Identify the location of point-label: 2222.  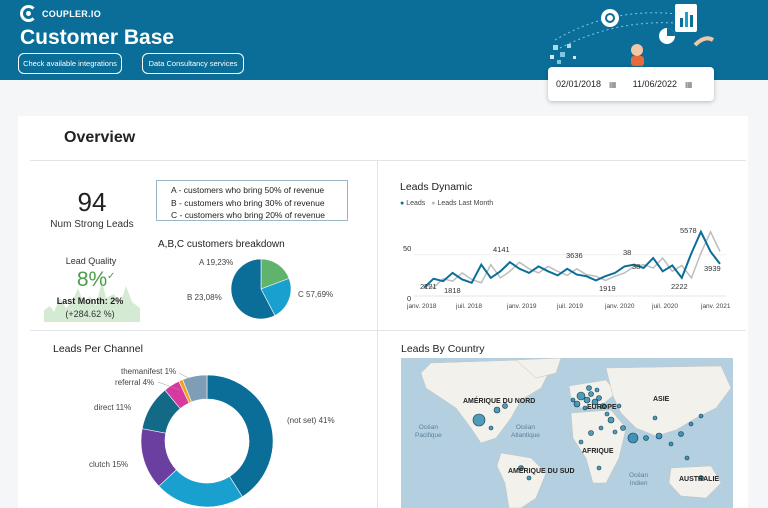
(679, 286).